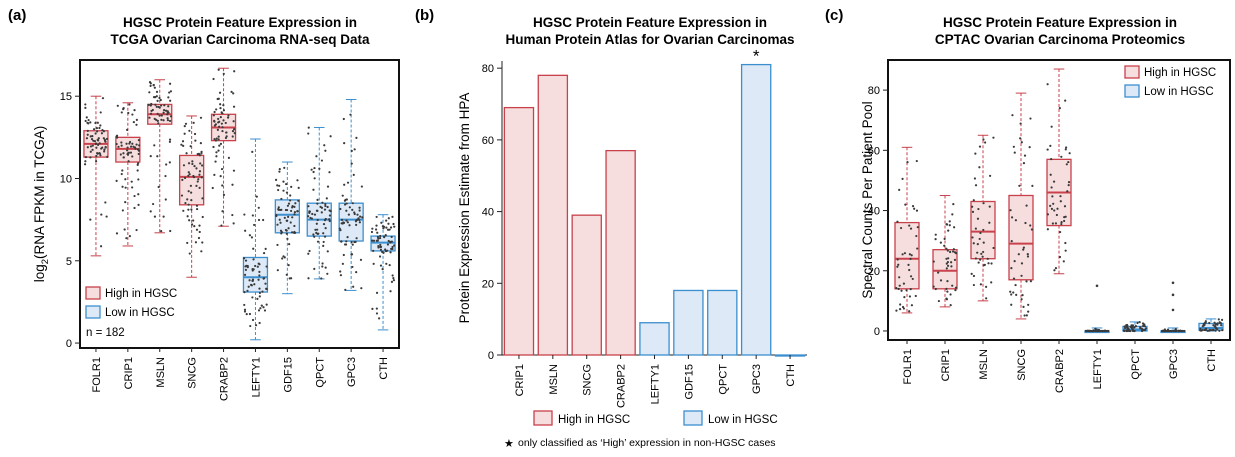  Describe the element at coordinates (554, 379) in the screenshot. I see `x-tick-label: MSLN` at that location.